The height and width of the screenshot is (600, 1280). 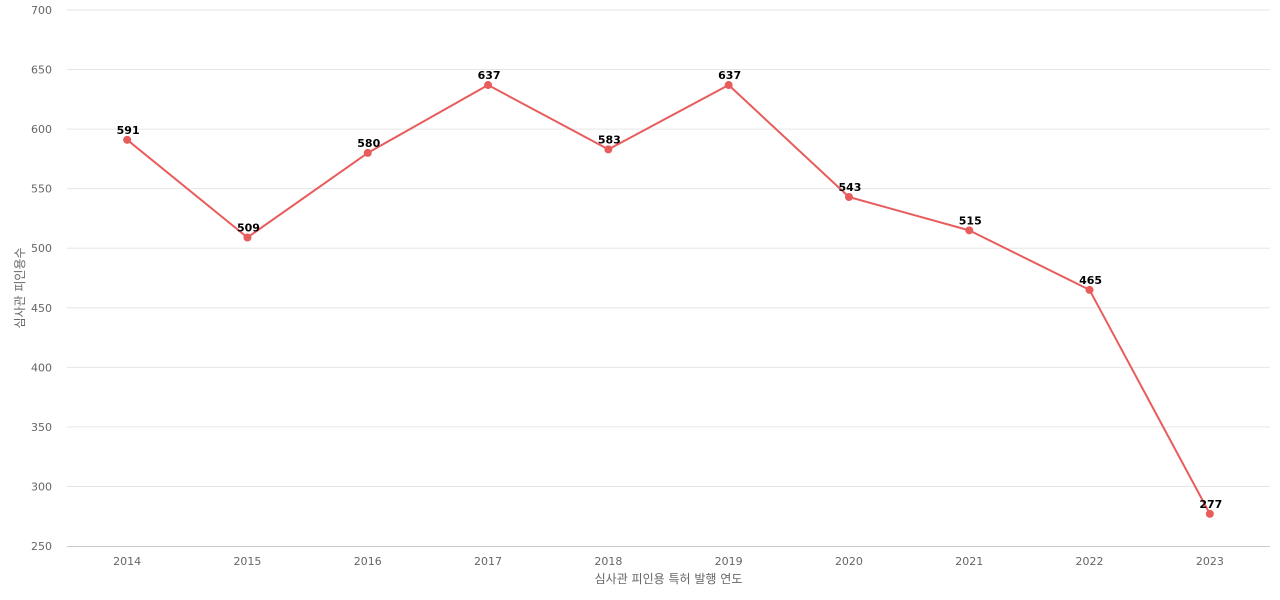 What do you see at coordinates (849, 561) in the screenshot?
I see `x-tick-label: 2020` at bounding box center [849, 561].